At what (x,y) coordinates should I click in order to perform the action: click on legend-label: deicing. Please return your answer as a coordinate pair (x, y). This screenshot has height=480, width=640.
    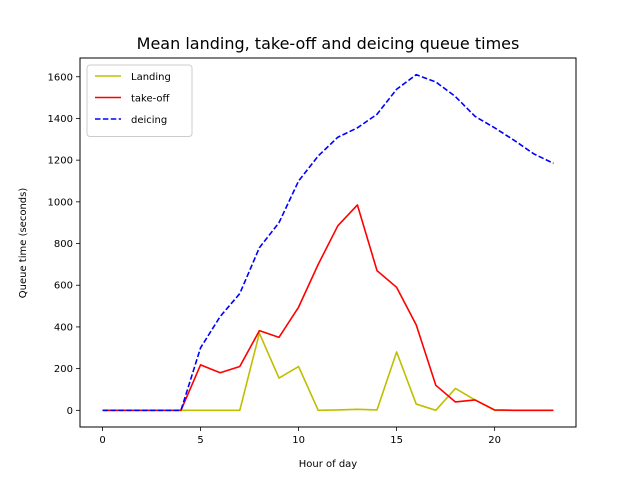
    Looking at the image, I should click on (149, 120).